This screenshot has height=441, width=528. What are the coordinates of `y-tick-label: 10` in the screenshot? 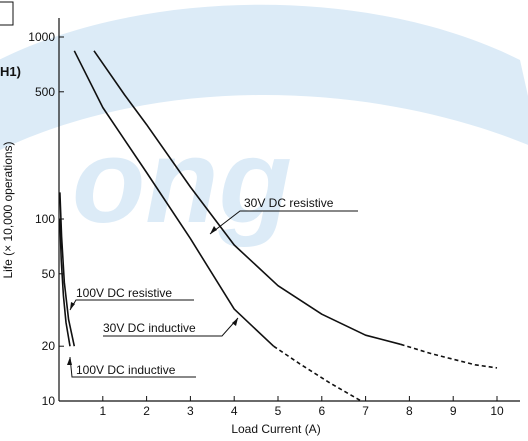 It's located at (49, 401).